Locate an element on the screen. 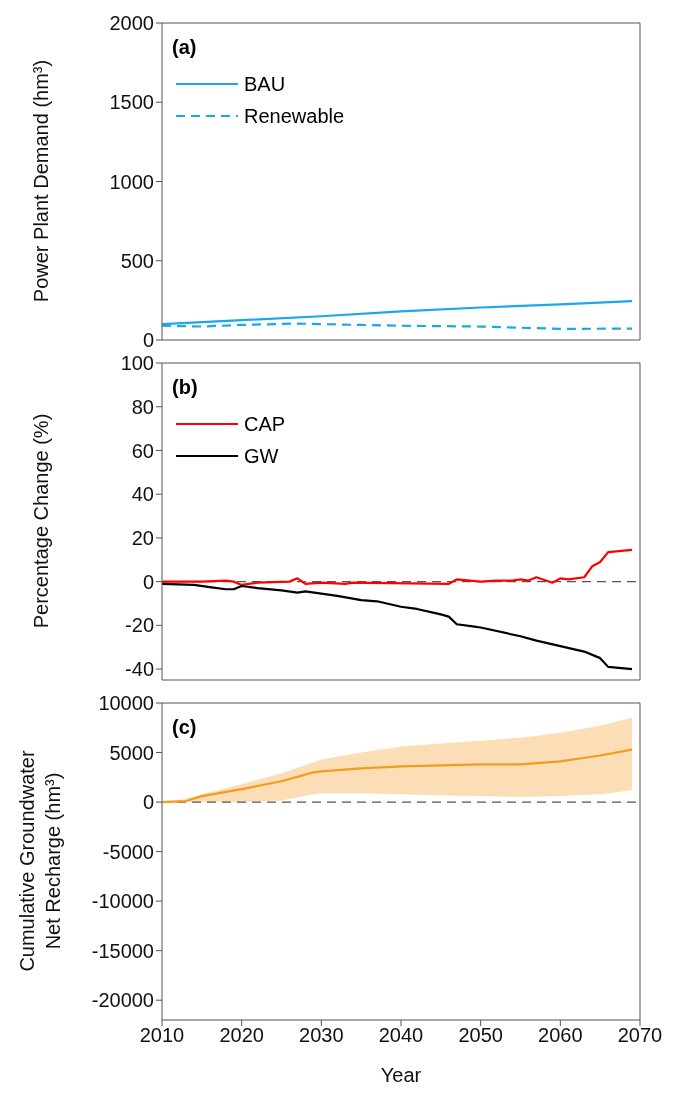 The image size is (674, 1111). y-tick-label: 1000 is located at coordinates (131, 181).